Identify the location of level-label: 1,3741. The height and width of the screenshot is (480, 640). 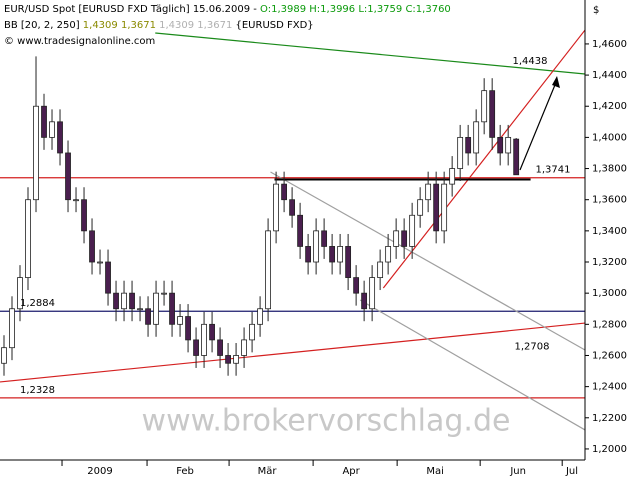
(553, 170).